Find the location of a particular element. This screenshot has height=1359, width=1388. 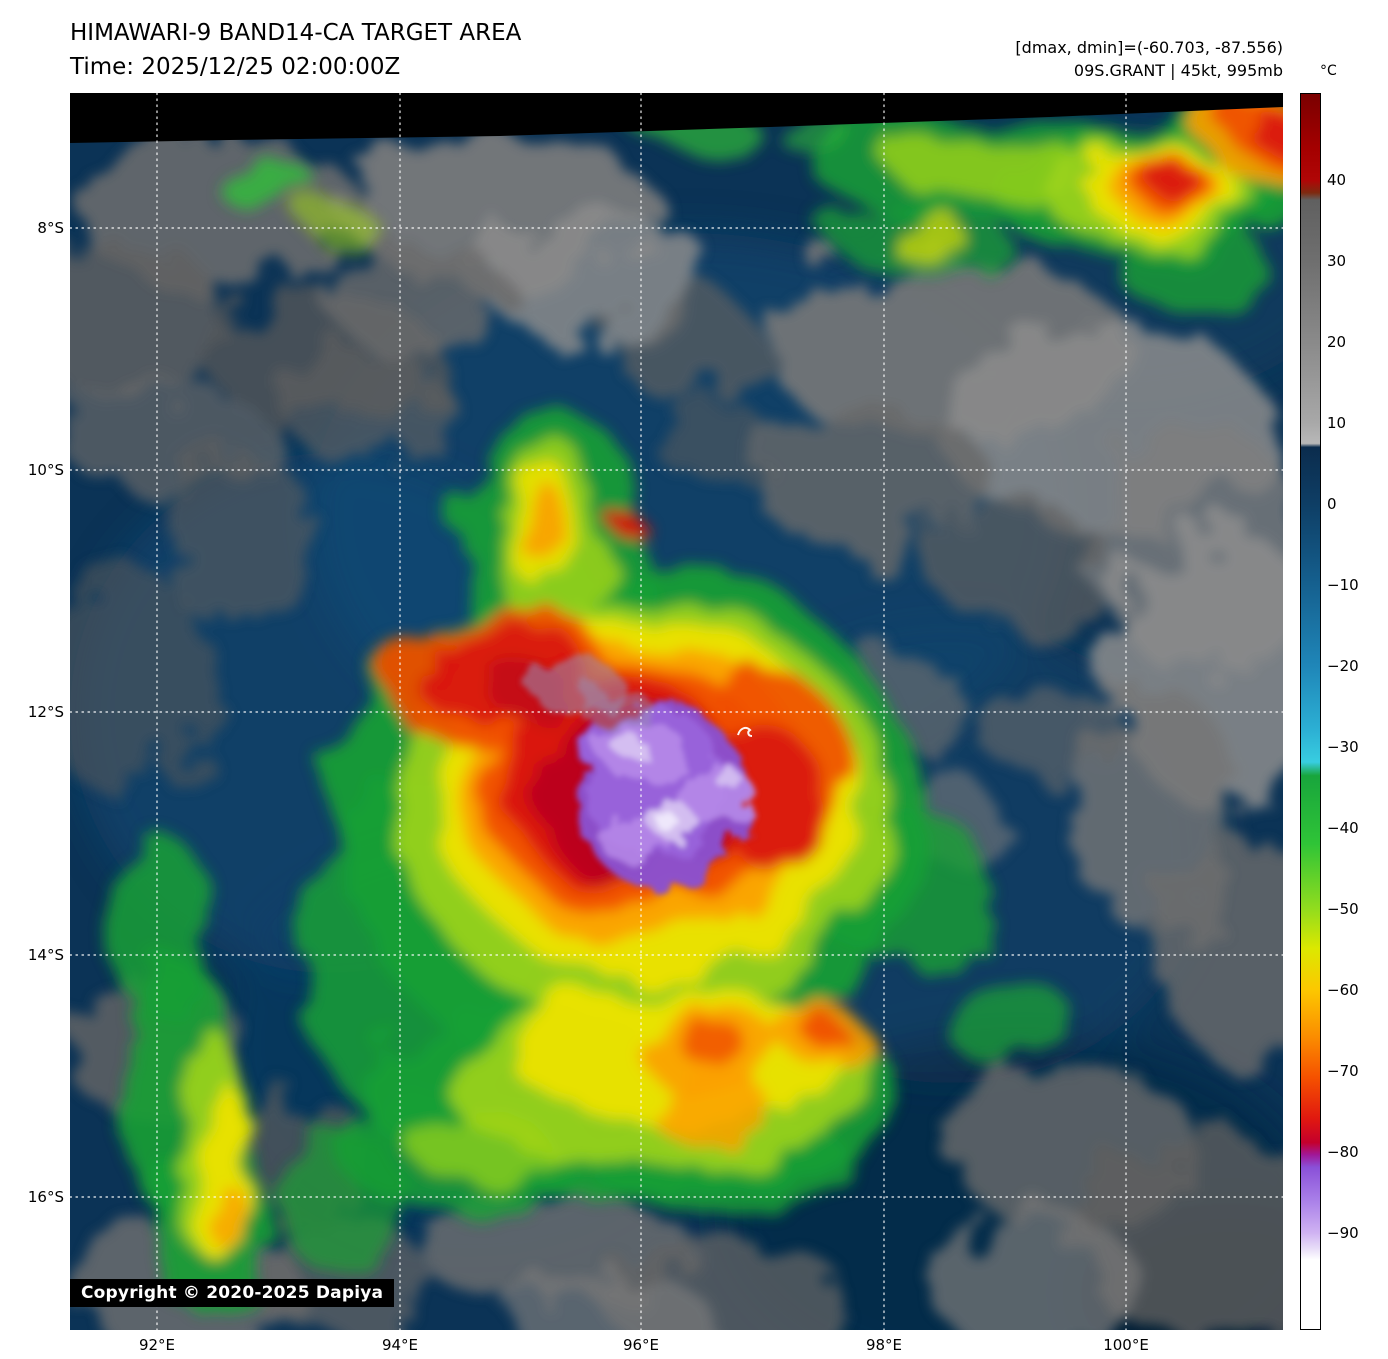

colorbar is located at coordinates (1310, 711).